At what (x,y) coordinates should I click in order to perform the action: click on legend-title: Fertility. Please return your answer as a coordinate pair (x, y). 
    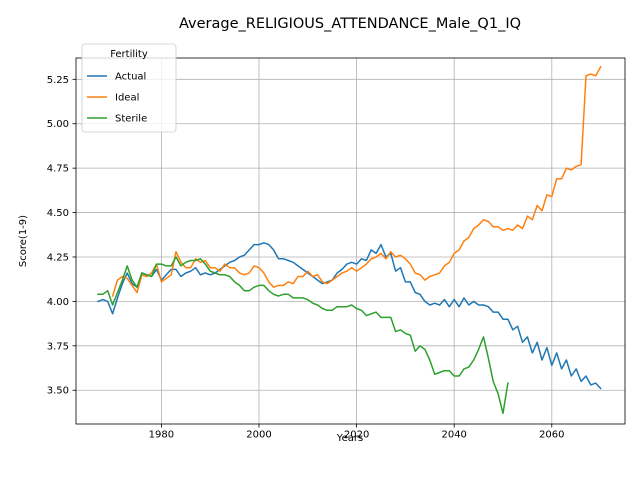
    Looking at the image, I should click on (129, 54).